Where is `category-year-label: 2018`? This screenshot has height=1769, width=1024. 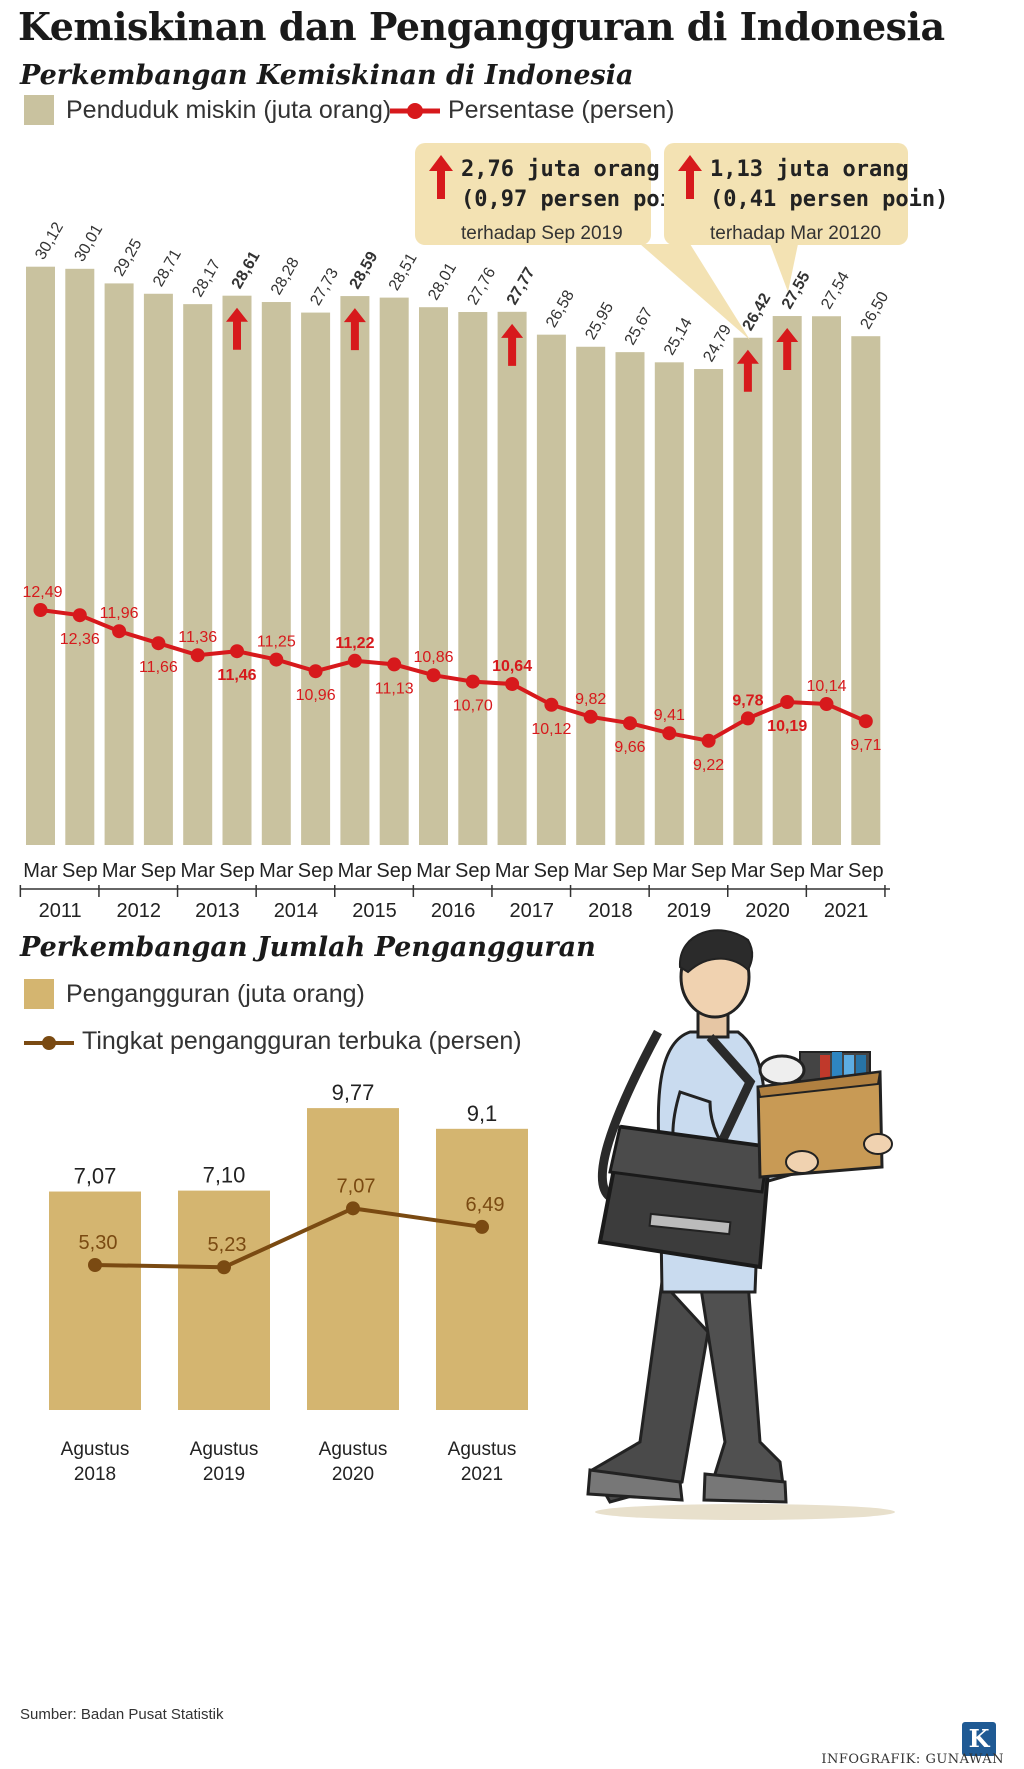
category-year-label: 2018 is located at coordinates (95, 1474).